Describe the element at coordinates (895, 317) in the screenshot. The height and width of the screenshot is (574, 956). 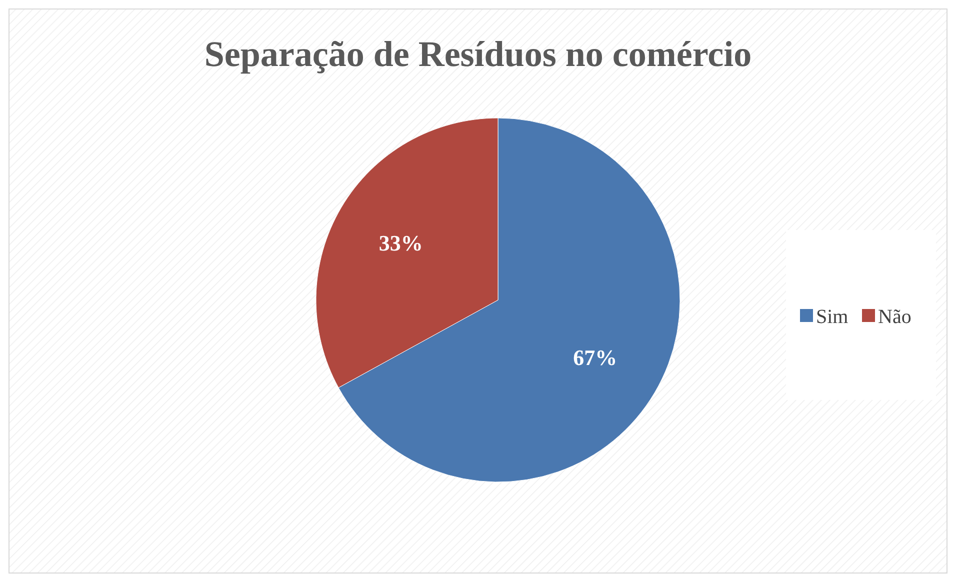
I see `legend-label: Não` at that location.